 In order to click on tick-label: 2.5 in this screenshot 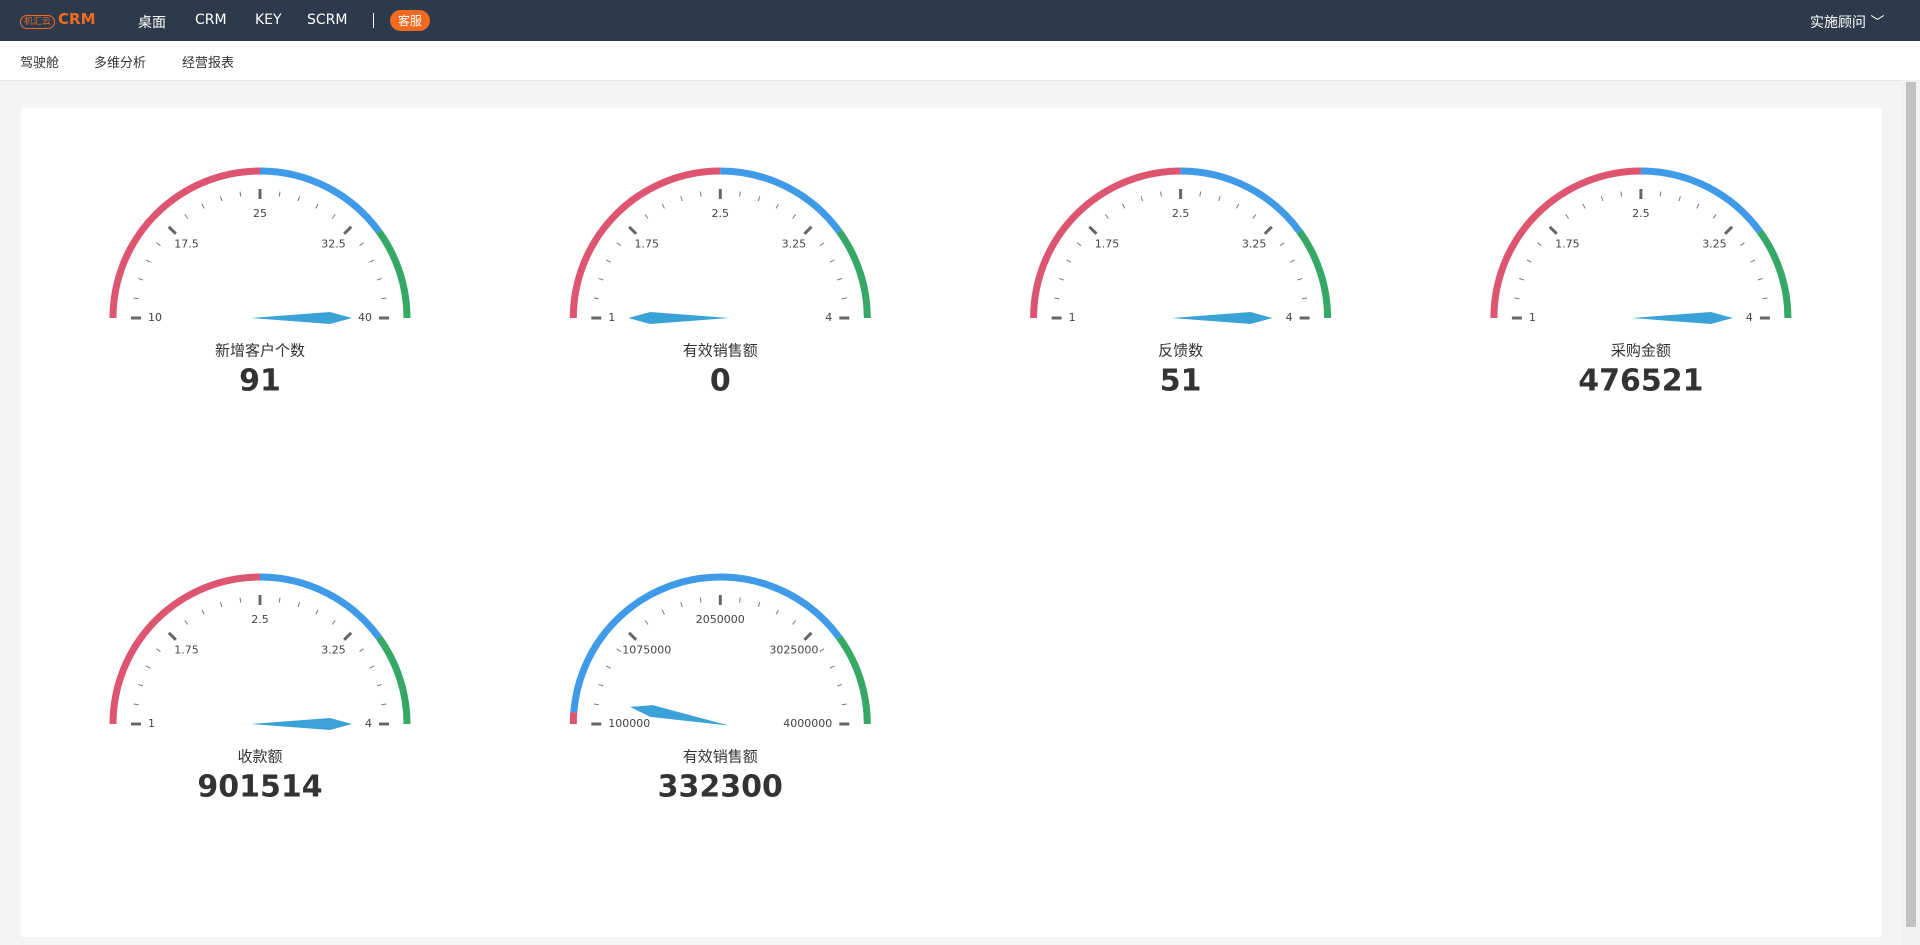, I will do `click(1181, 213)`.